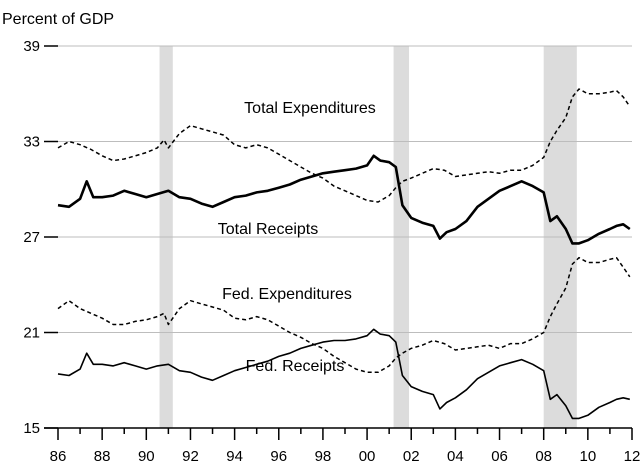  What do you see at coordinates (234, 456) in the screenshot?
I see `x-tick-label-1994: 94` at bounding box center [234, 456].